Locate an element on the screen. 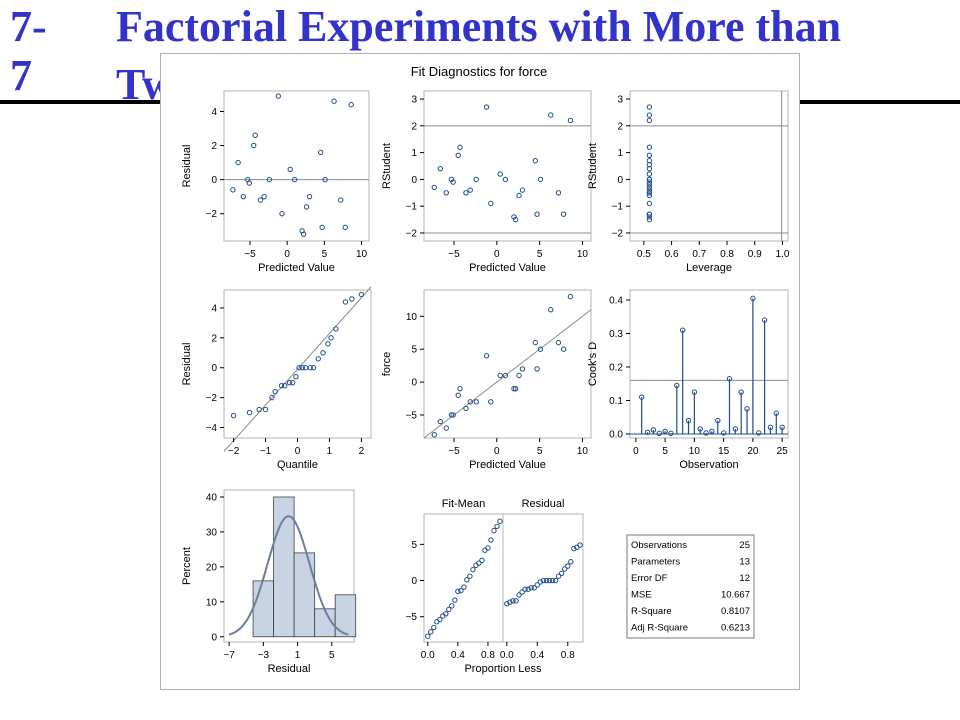 Image resolution: width=960 pixels, height=720 pixels. rstudent-vs-leverage-x-tick-label: 0.7 is located at coordinates (699, 254).